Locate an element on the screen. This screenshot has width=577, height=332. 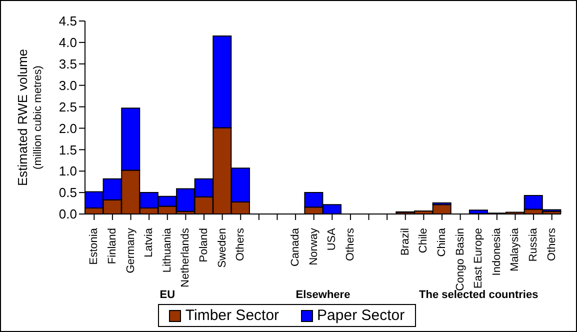
x-tick-label: Indonesia is located at coordinates (496, 251).